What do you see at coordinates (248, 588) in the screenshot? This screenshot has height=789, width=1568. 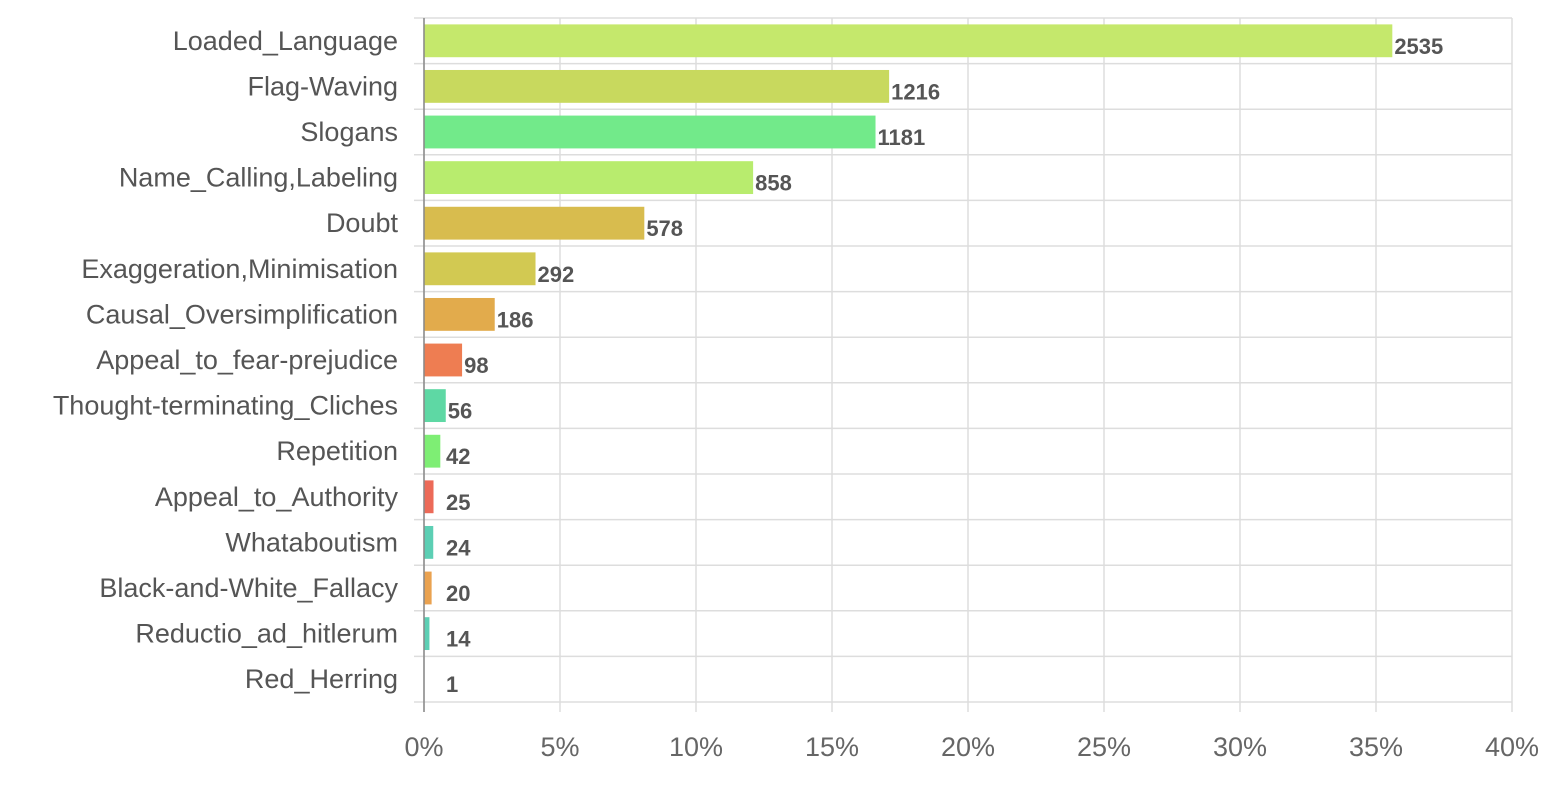 I see `category-label: Black-and-White_Fallacy` at bounding box center [248, 588].